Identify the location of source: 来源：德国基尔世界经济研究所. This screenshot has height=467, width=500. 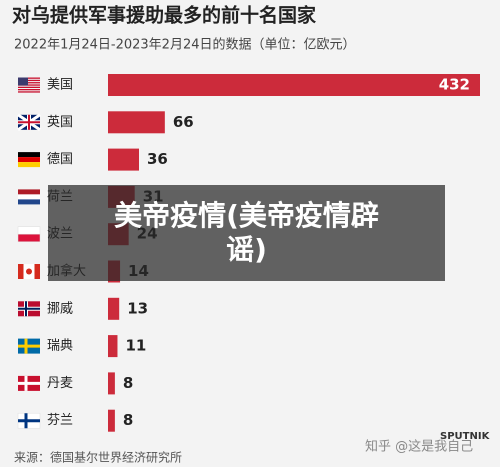
(98, 457).